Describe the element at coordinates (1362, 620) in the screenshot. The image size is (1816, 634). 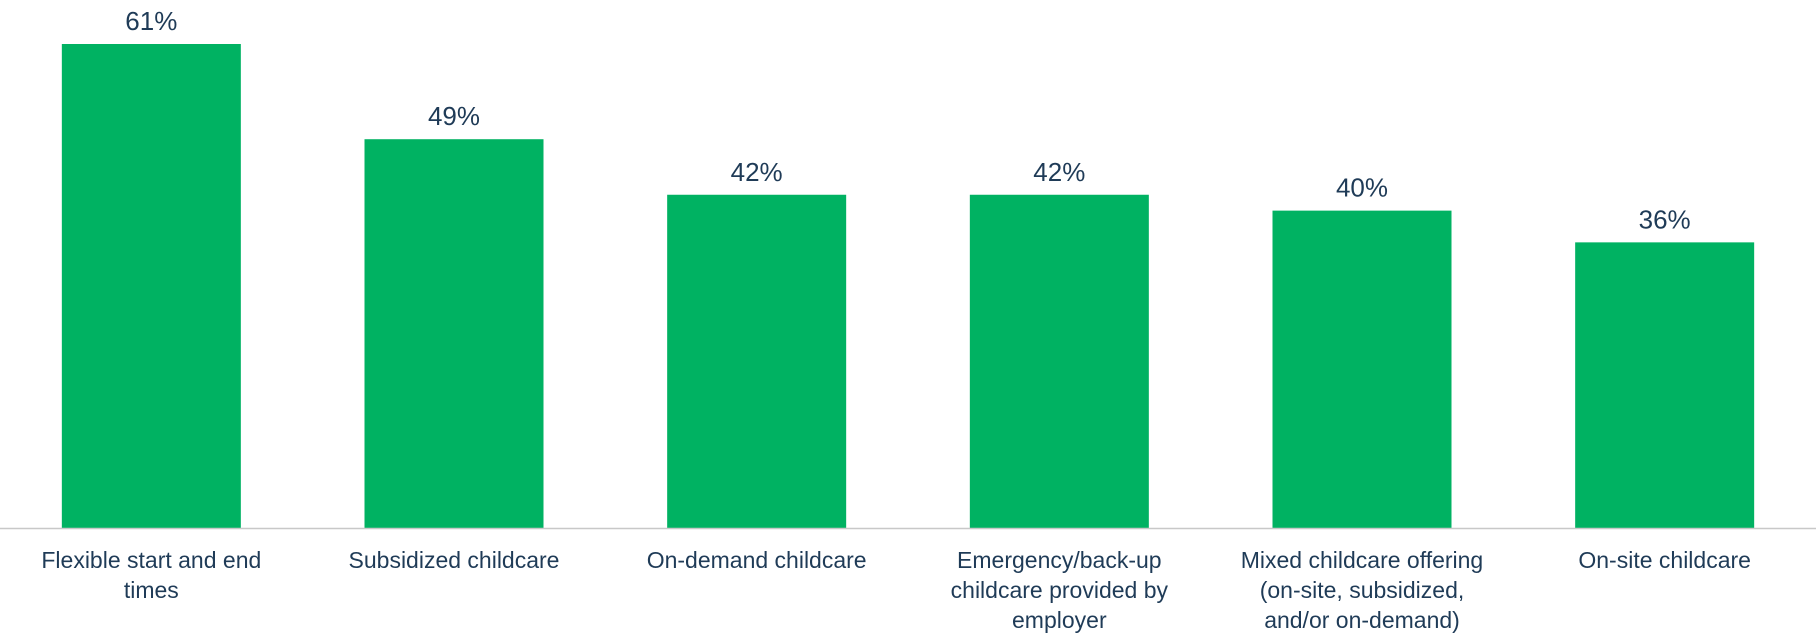
I see `category-label-line: and/or on-demand)` at that location.